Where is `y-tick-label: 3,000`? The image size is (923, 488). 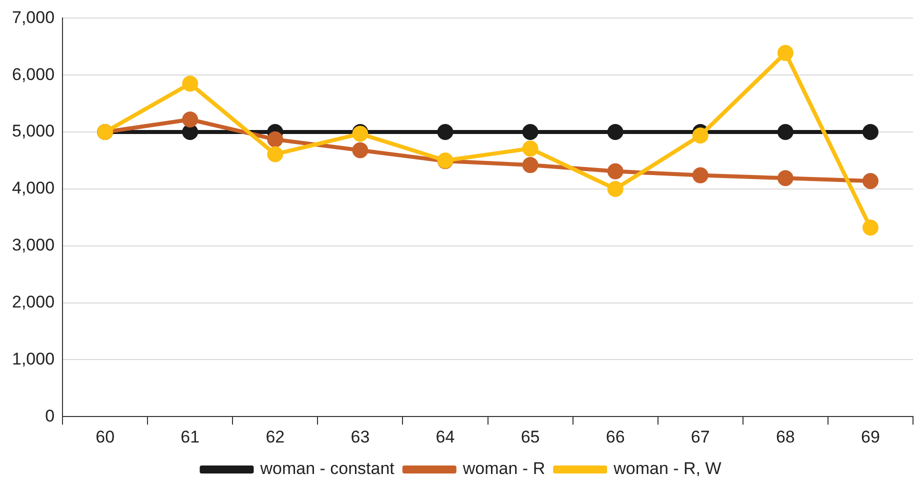 y-tick-label: 3,000 is located at coordinates (33, 245).